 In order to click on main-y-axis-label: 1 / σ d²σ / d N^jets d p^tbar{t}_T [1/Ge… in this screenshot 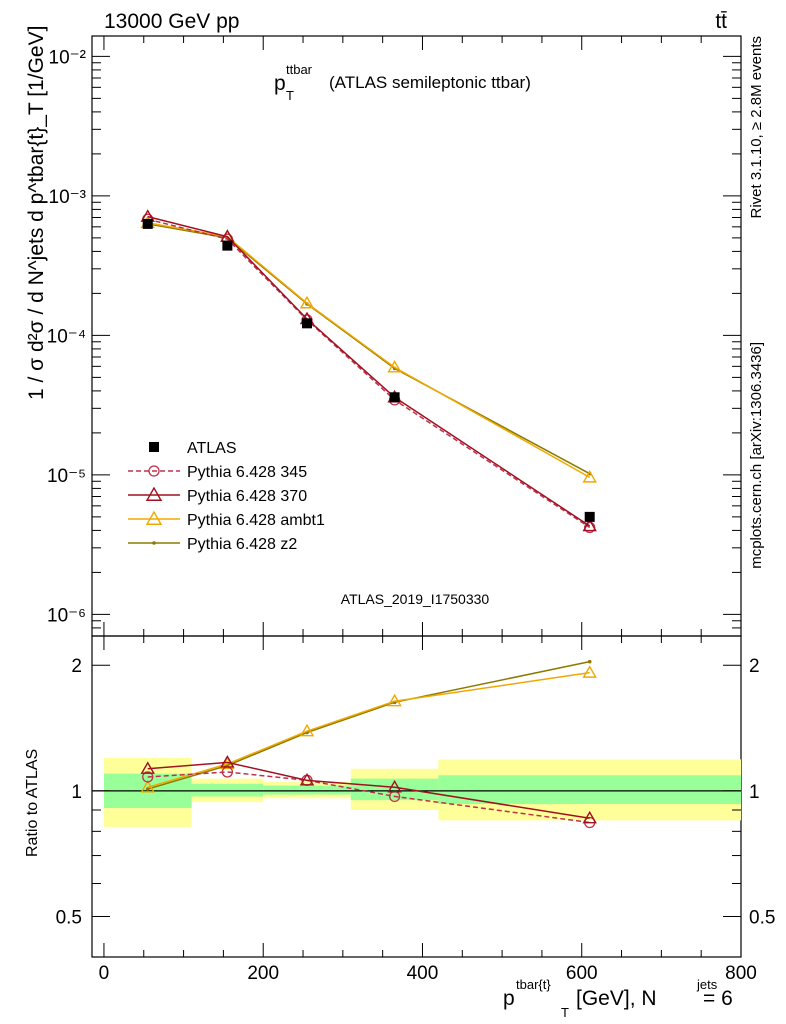, I will do `click(36, 213)`.